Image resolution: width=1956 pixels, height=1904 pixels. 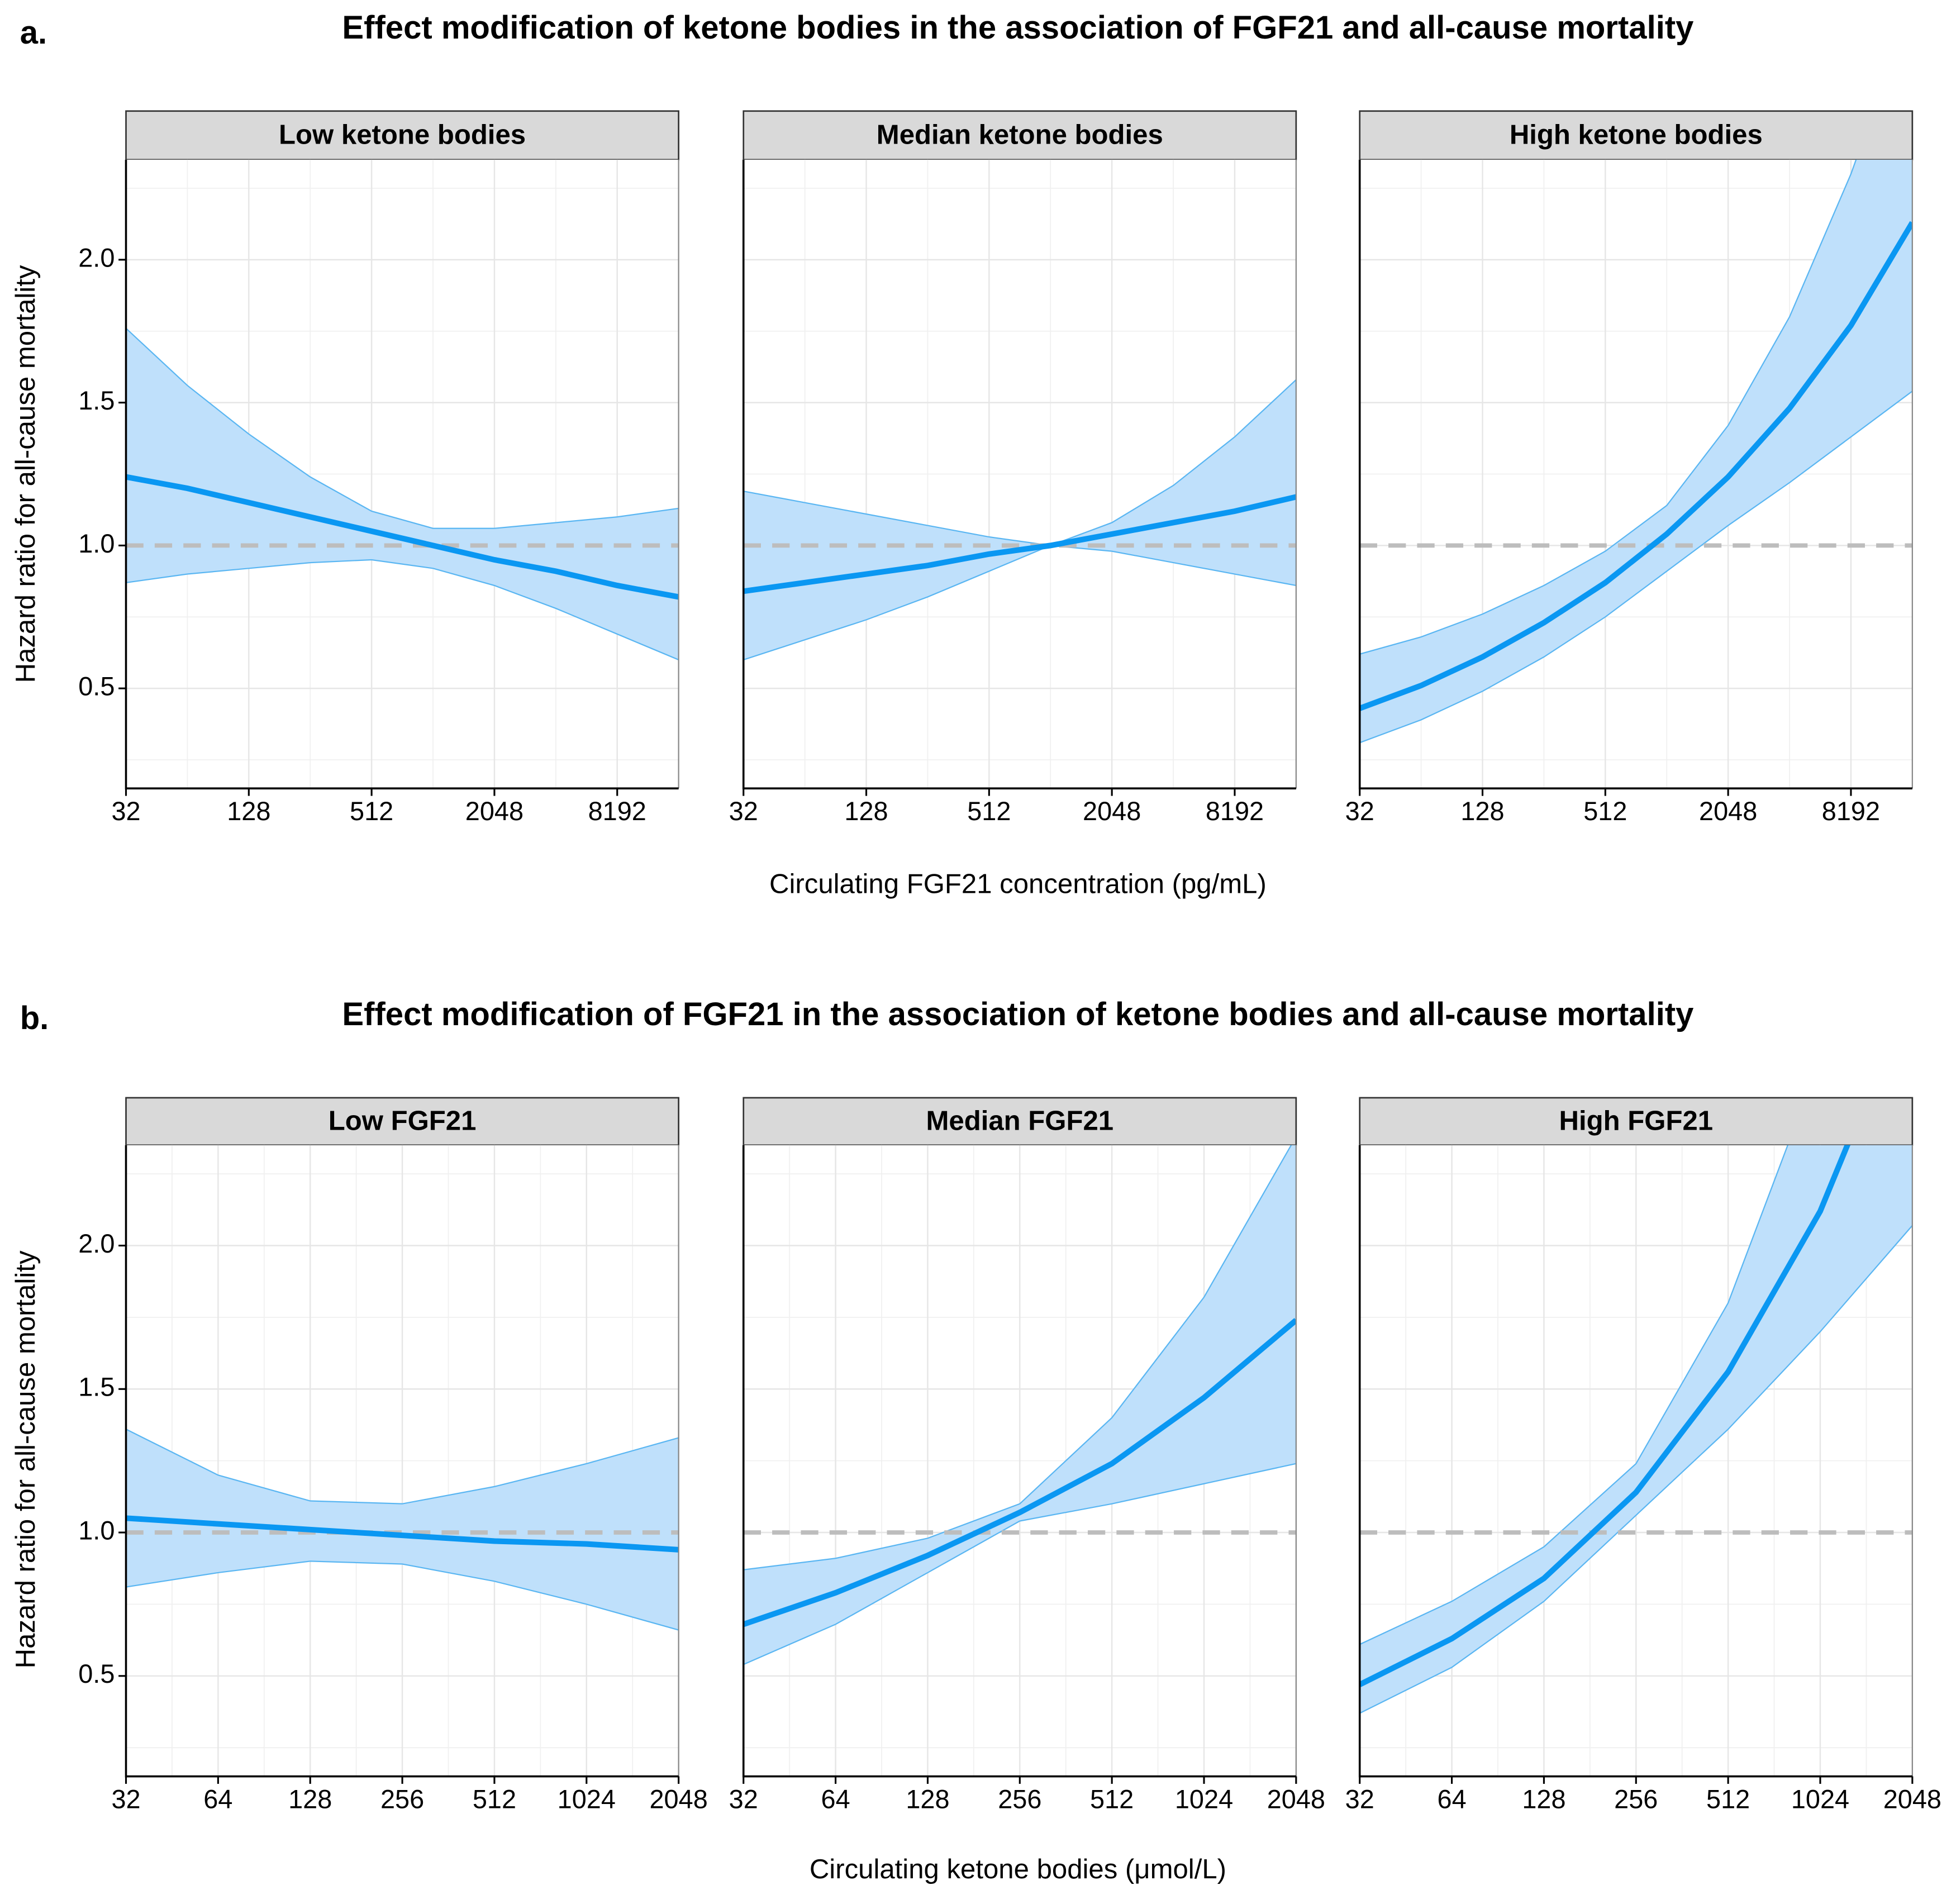 What do you see at coordinates (1018, 1869) in the screenshot?
I see `x-axis-label: Circulating ketone bodies (μmol/L)` at bounding box center [1018, 1869].